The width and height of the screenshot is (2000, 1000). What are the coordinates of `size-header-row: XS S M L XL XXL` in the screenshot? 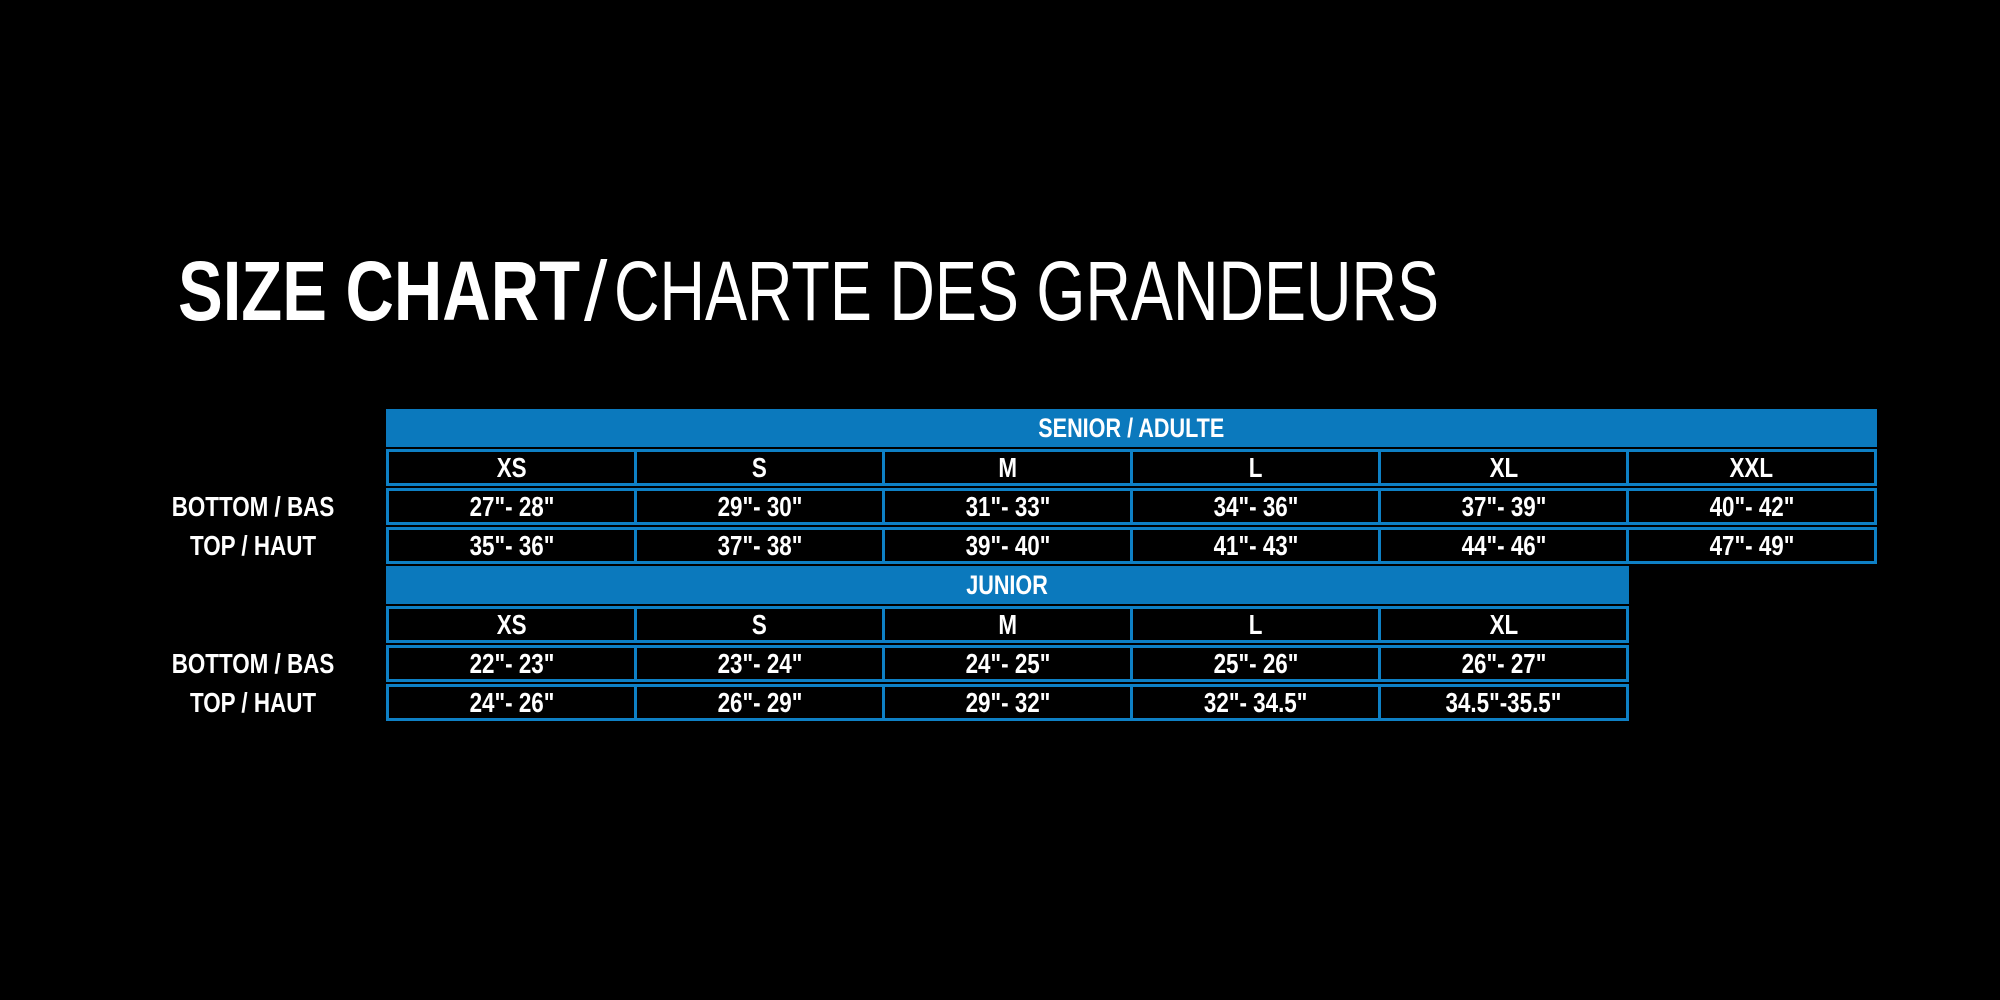 It's located at (1131, 467).